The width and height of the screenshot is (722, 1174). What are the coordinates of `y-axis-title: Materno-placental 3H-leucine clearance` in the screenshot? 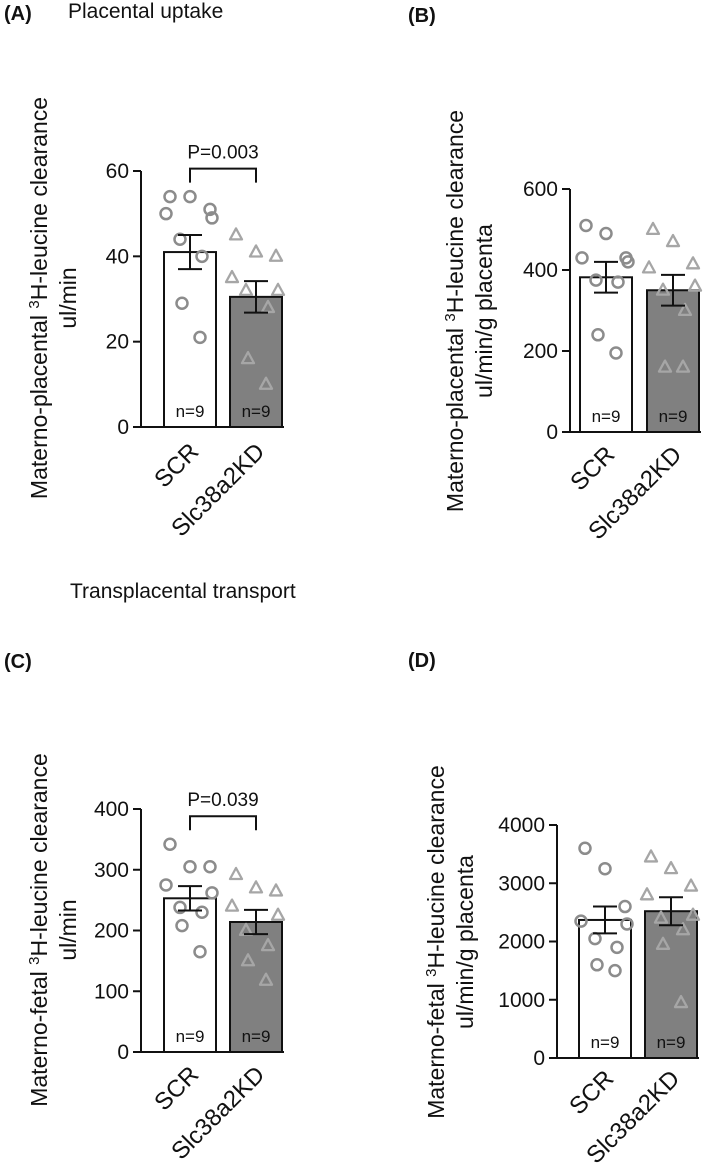 It's located at (455, 311).